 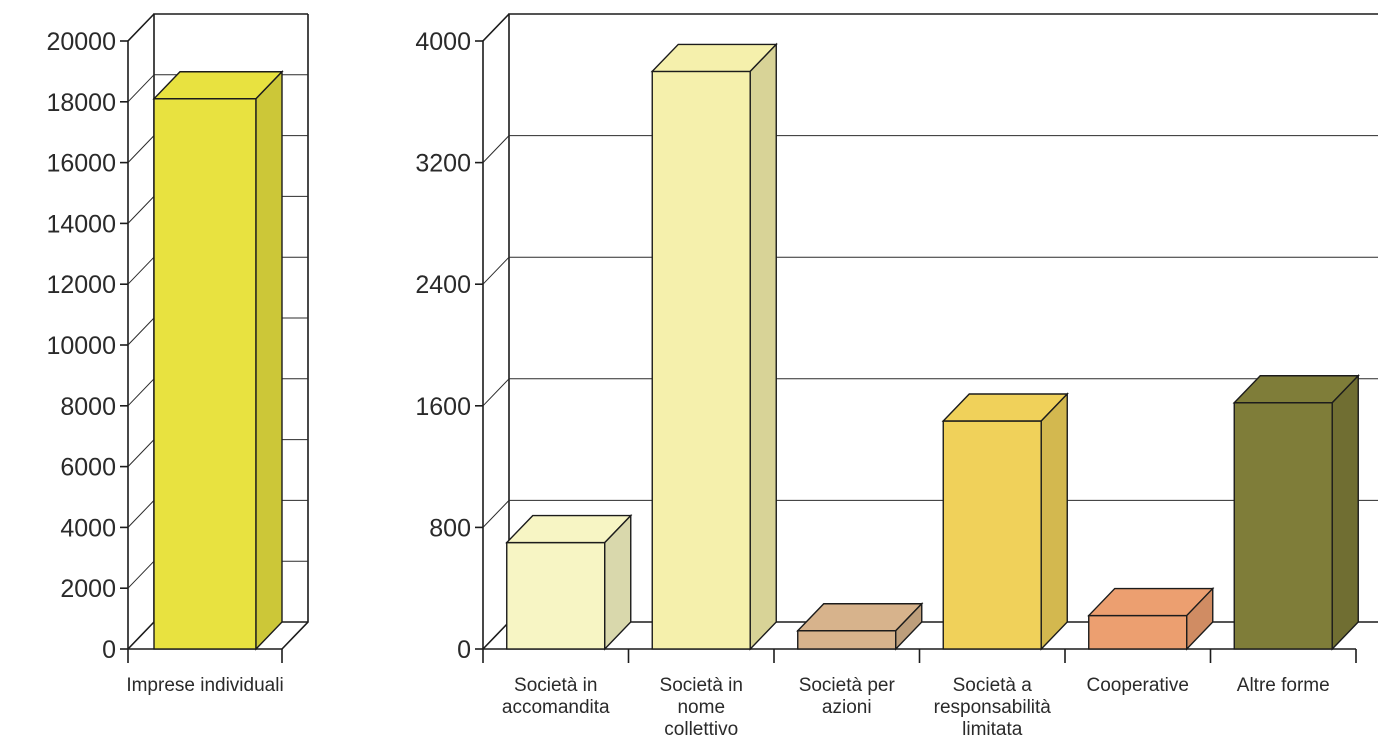 What do you see at coordinates (450, 528) in the screenshot?
I see `y-tick-label: 800` at bounding box center [450, 528].